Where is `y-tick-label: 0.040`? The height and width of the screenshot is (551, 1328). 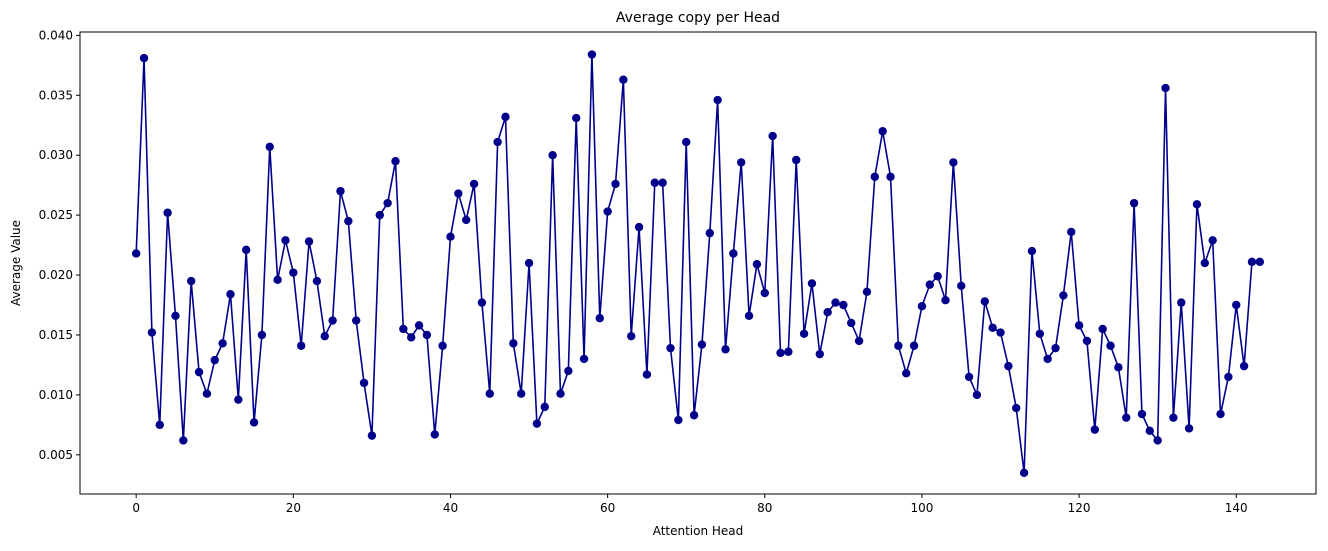 y-tick-label: 0.040 is located at coordinates (56, 35).